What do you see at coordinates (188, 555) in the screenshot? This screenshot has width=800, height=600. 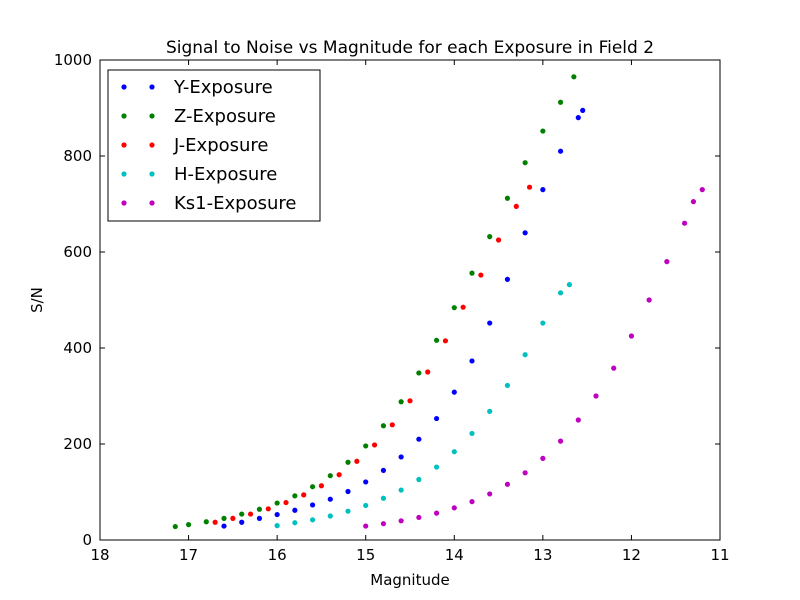 I see `x-tick-label: 17` at bounding box center [188, 555].